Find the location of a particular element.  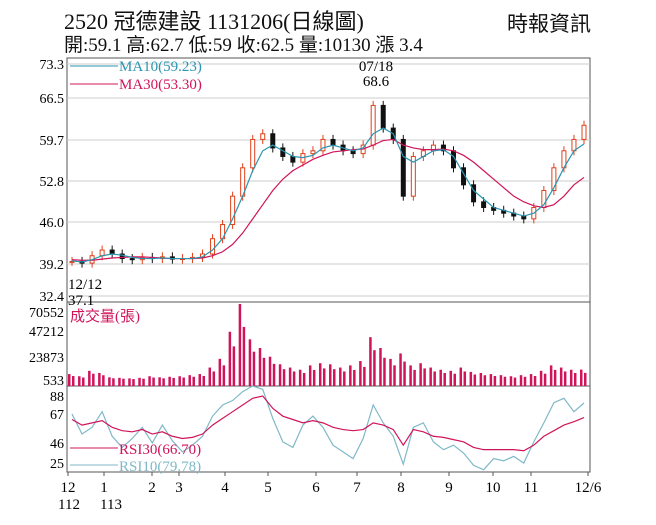

price-tick-label: 59.7 is located at coordinates (52, 141).